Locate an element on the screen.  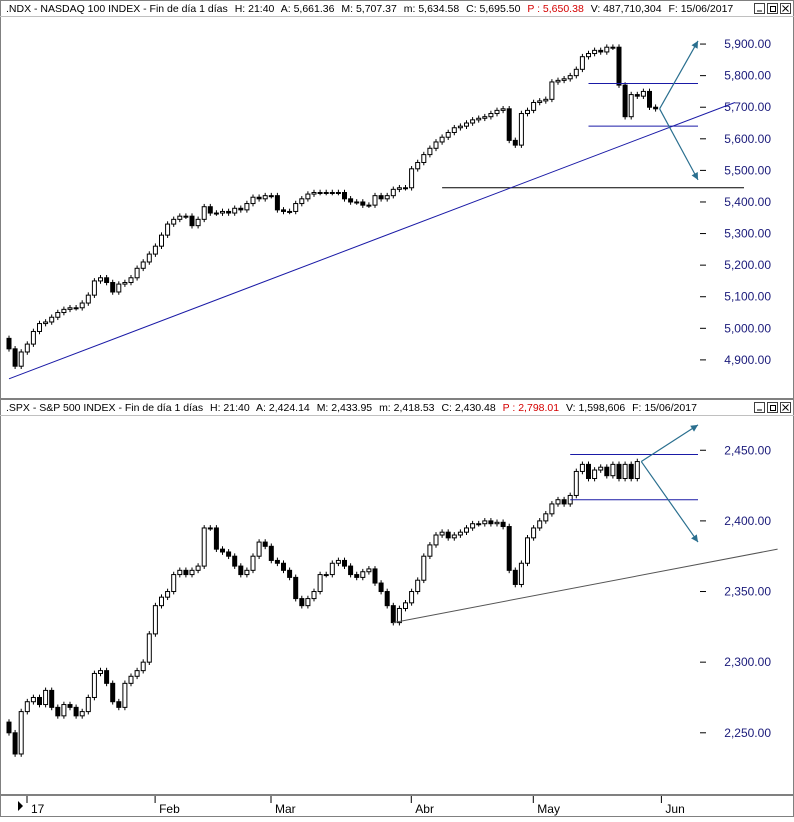
x-tick-label: May is located at coordinates (548, 809).